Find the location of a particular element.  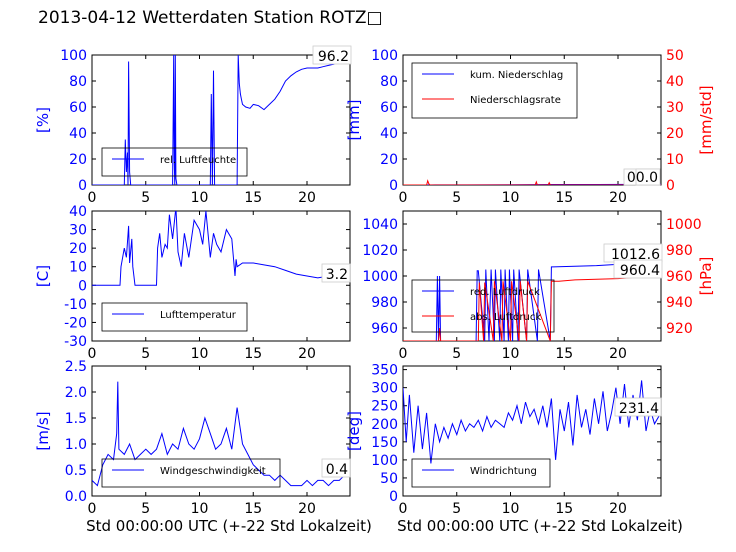

y-right-tick-label: 920 is located at coordinates (679, 329).